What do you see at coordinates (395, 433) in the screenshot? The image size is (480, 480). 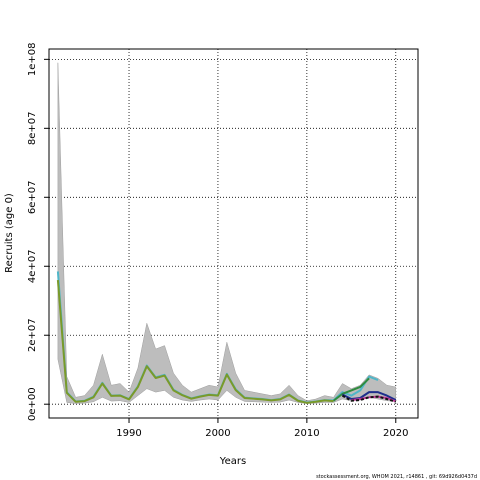 I see `x-tick-label: 2020` at bounding box center [395, 433].